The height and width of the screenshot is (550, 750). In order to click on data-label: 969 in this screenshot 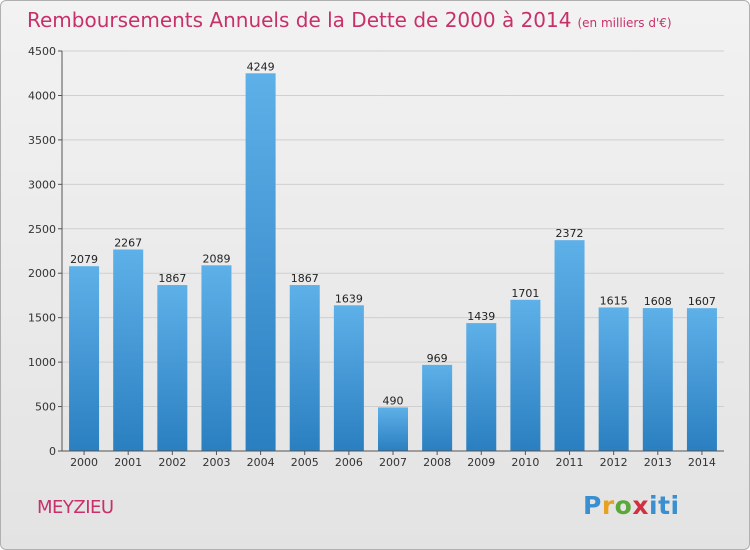, I will do `click(437, 358)`.